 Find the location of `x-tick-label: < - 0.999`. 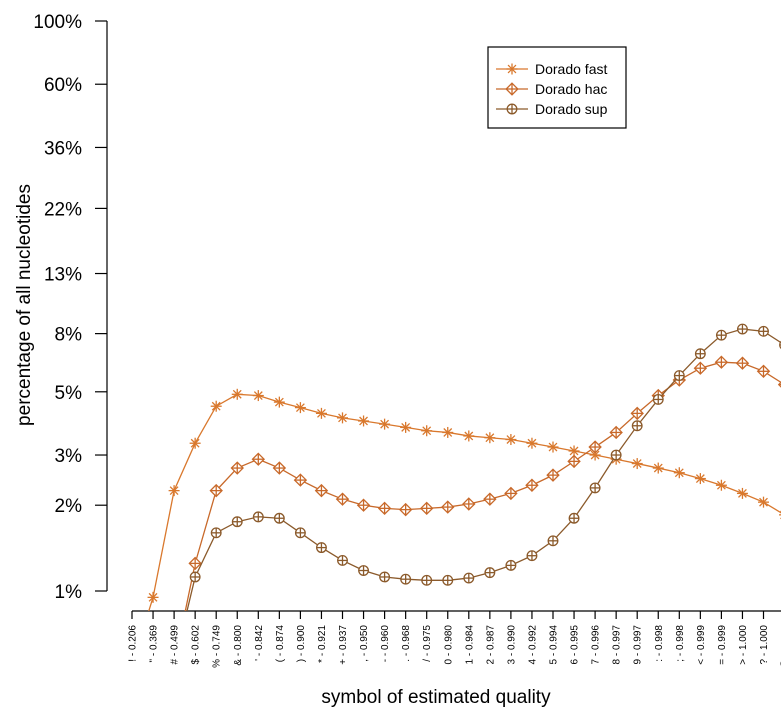

x-tick-label: < - 0.999 is located at coordinates (701, 645).